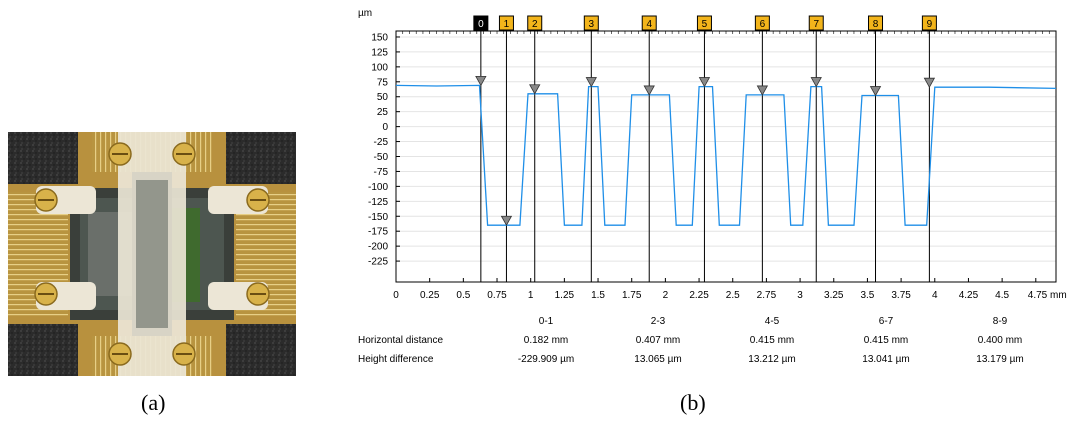 The width and height of the screenshot is (1068, 423). Describe the element at coordinates (901, 295) in the screenshot. I see `x-tick-label: 3.75` at that location.